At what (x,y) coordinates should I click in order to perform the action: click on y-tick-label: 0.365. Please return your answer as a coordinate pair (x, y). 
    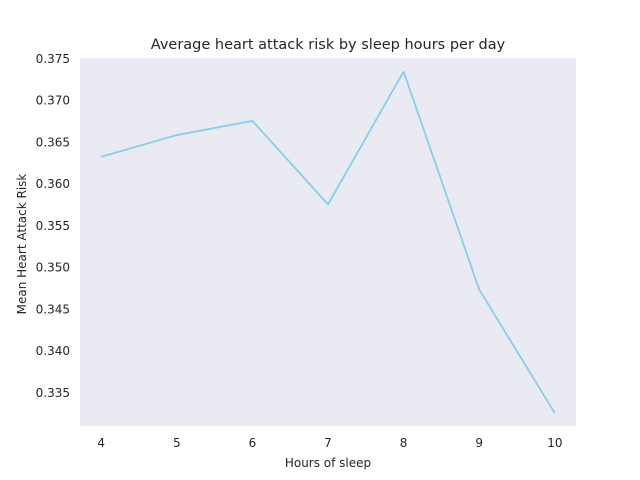
    Looking at the image, I should click on (53, 142).